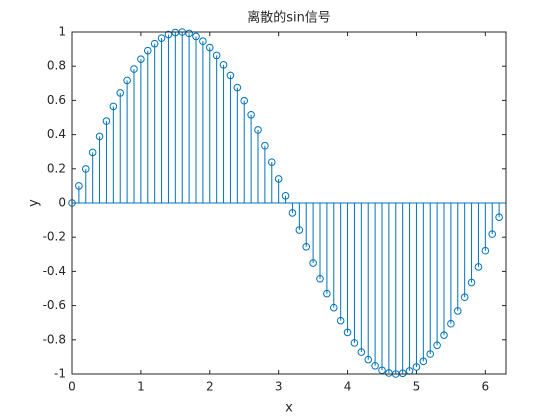 The height and width of the screenshot is (420, 560). Describe the element at coordinates (486, 387) in the screenshot. I see `x-tick-label: 6` at that location.